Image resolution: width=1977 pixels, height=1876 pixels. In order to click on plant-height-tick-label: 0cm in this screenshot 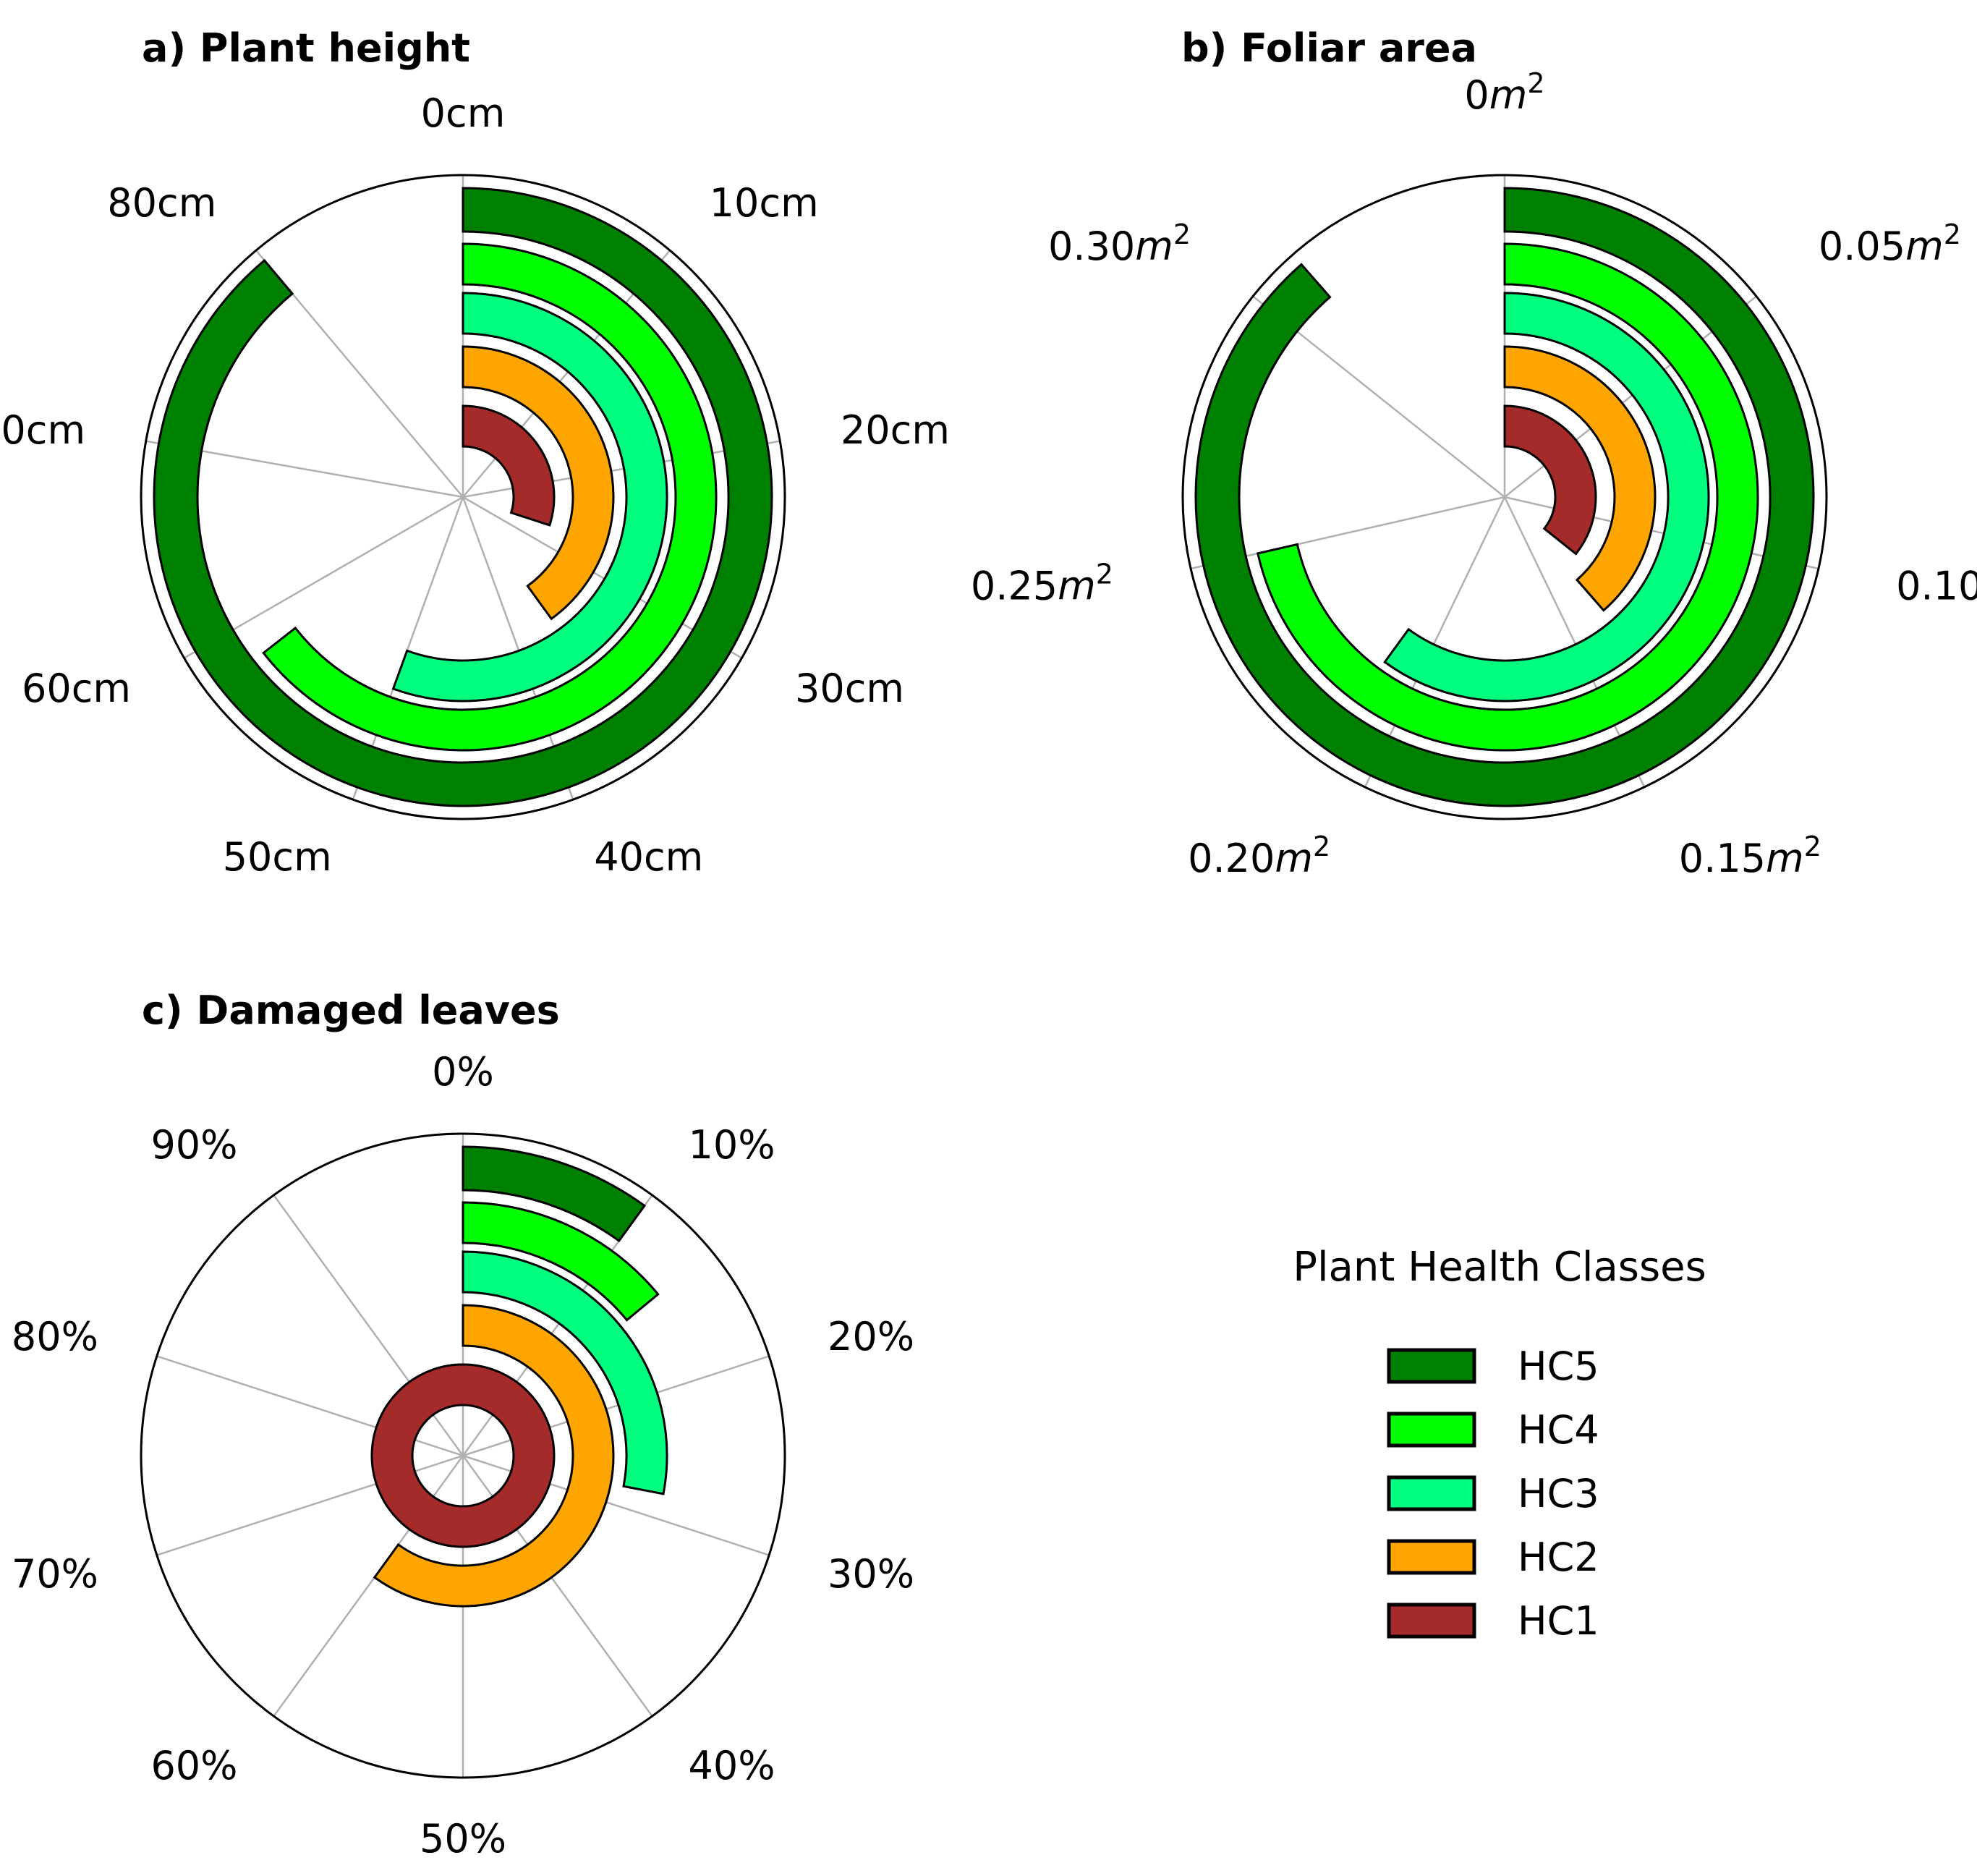, I will do `click(464, 113)`.